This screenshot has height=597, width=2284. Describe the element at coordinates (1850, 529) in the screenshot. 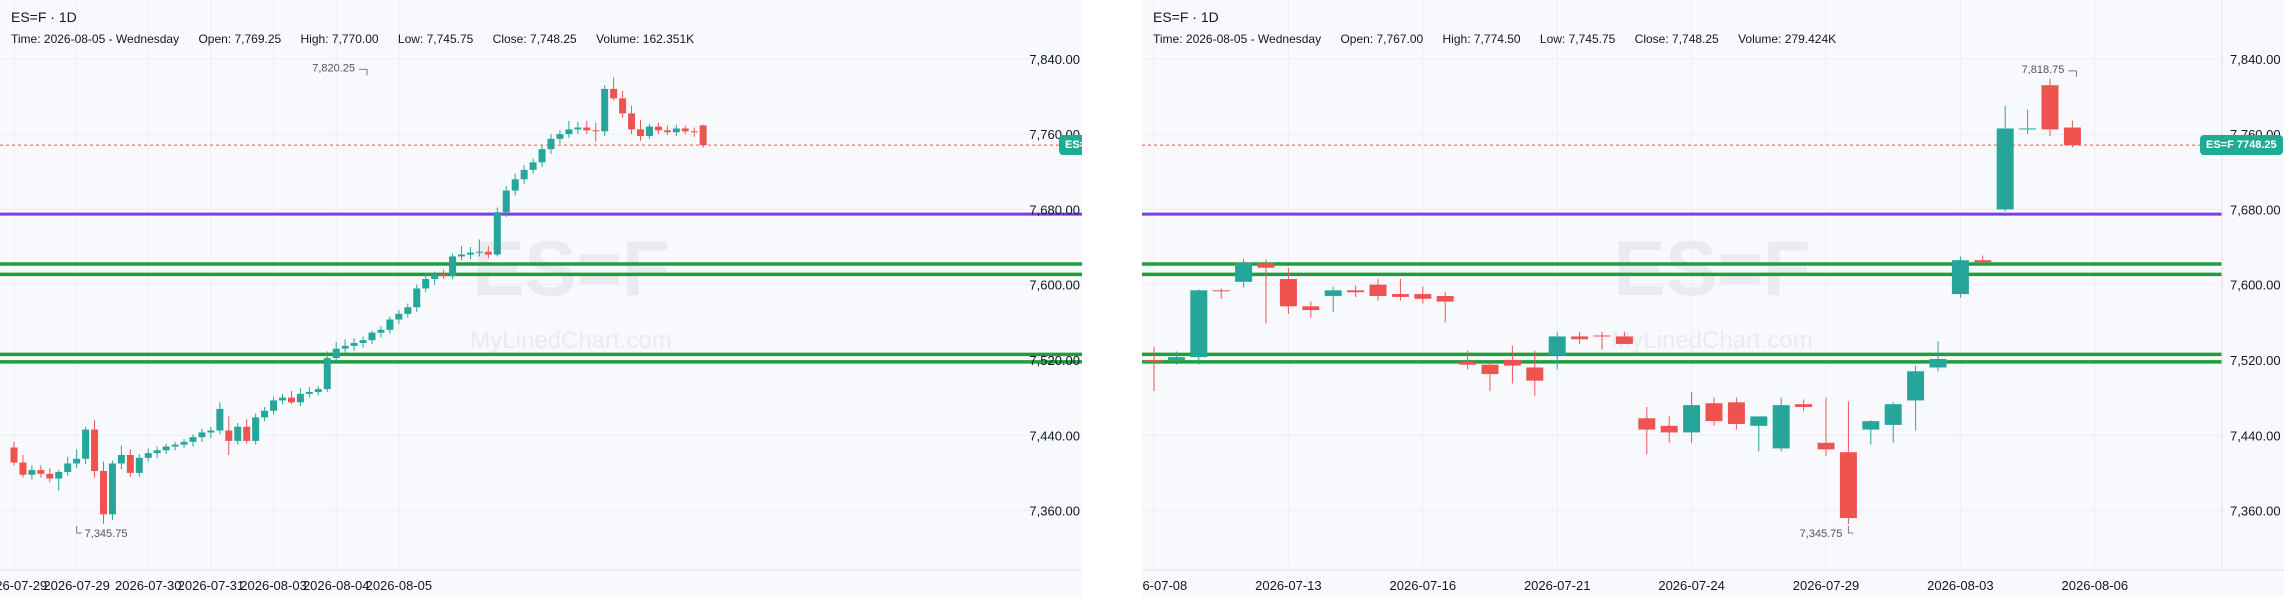

I see `annotation-marker` at that location.